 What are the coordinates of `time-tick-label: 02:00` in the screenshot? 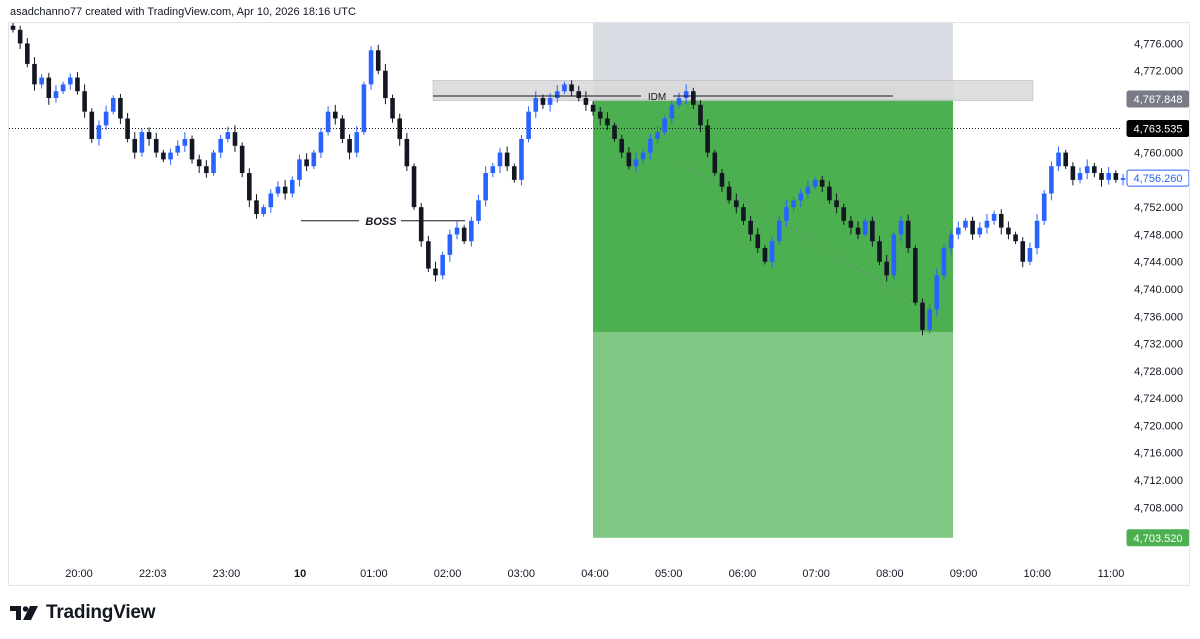 It's located at (448, 574).